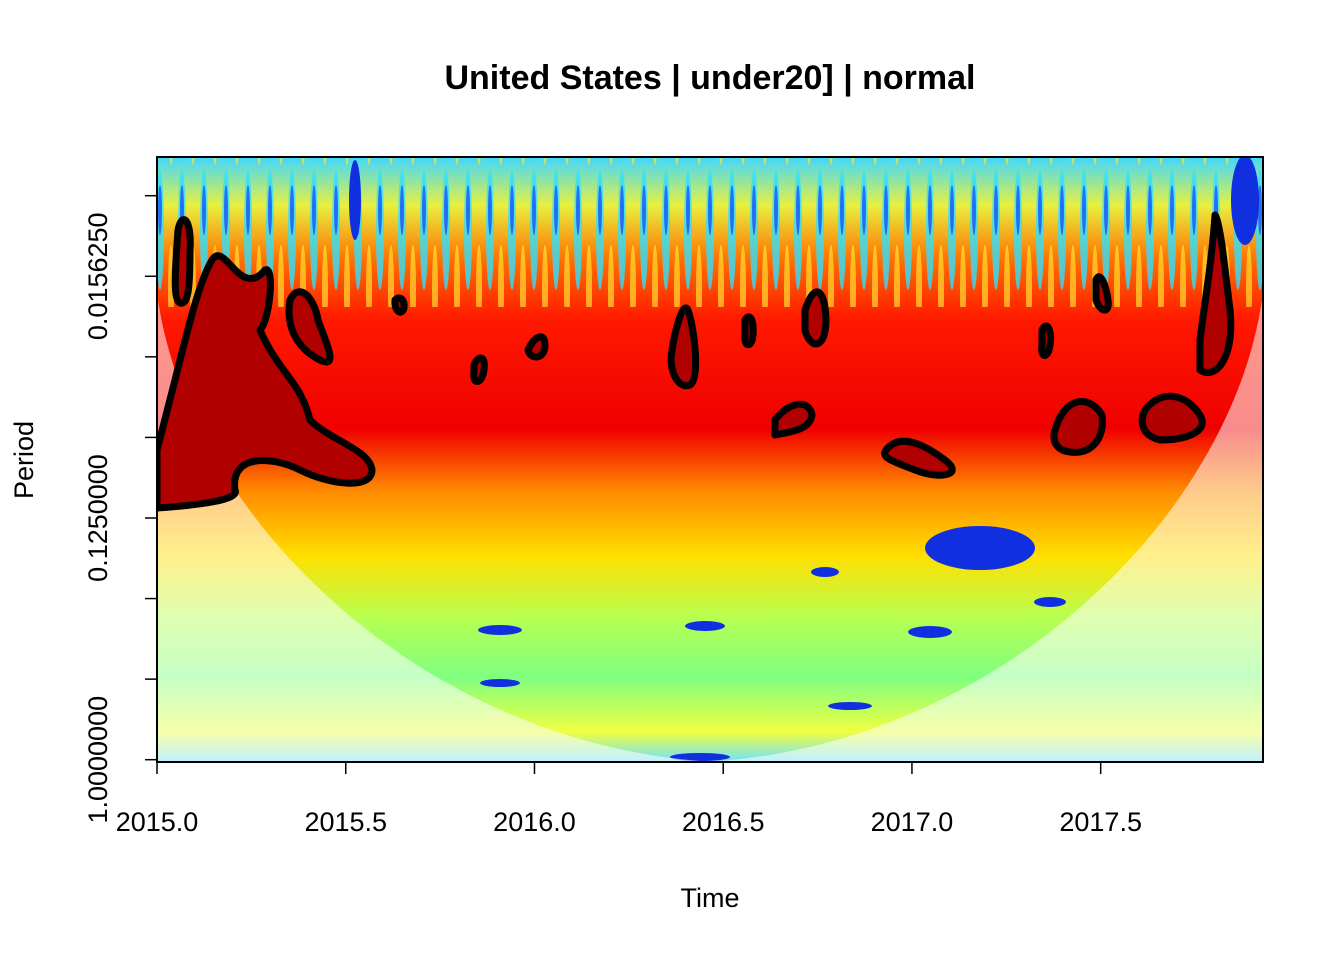 The image size is (1344, 960). I want to click on x-tick-label: 2016.5, so click(723, 822).